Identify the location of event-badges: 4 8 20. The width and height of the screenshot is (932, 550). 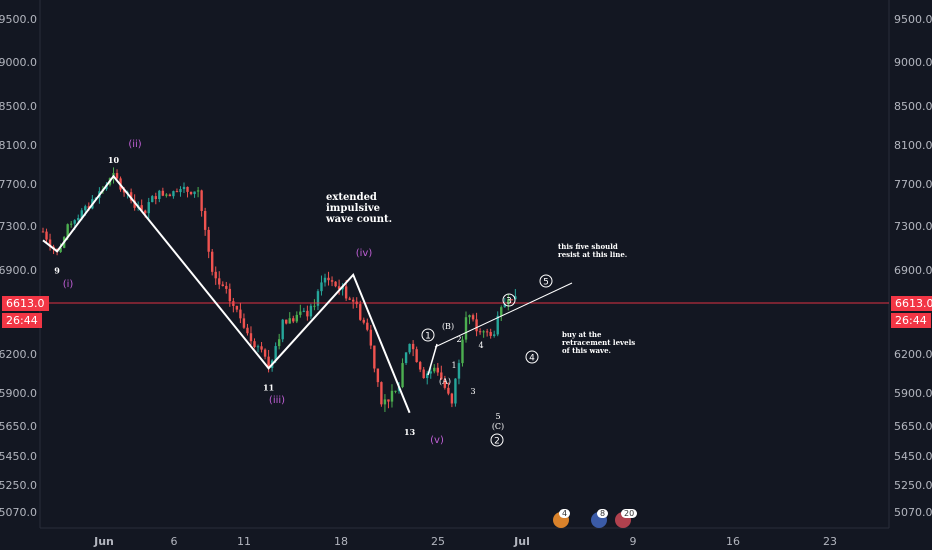
(595, 518).